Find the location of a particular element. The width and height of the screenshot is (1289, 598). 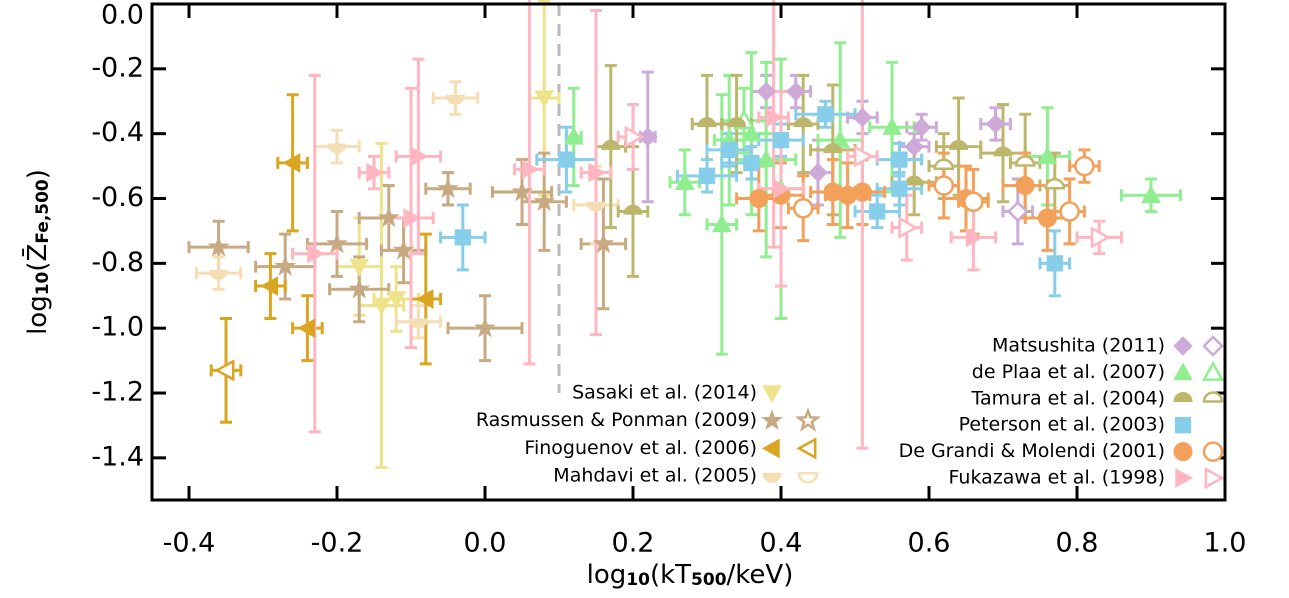

x-tick-label: -0.4 is located at coordinates (189, 543).